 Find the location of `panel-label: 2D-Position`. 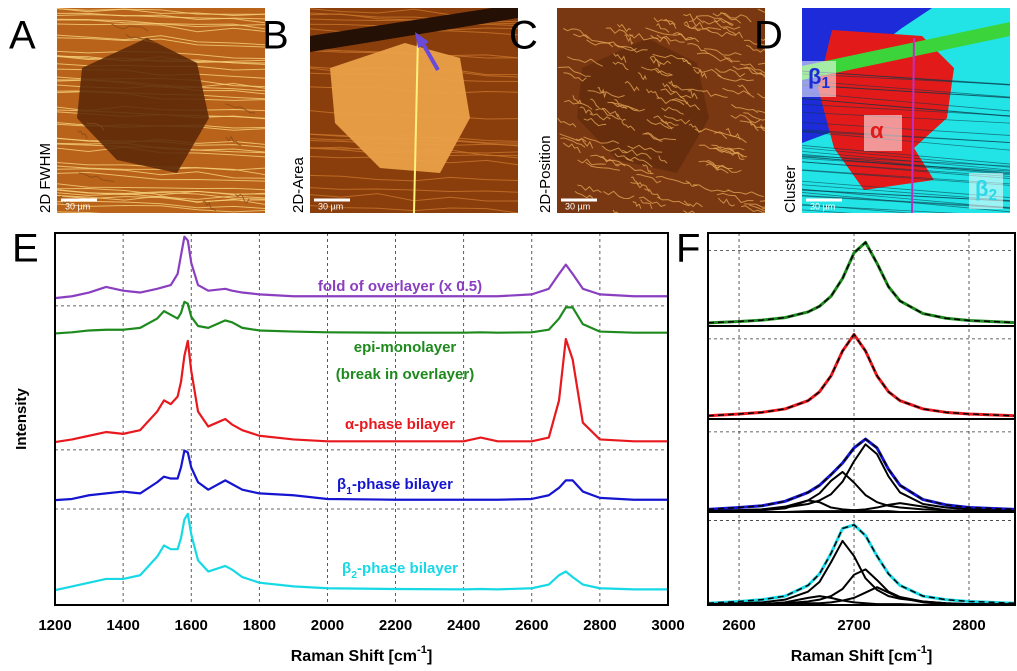

panel-label: 2D-Position is located at coordinates (545, 174).